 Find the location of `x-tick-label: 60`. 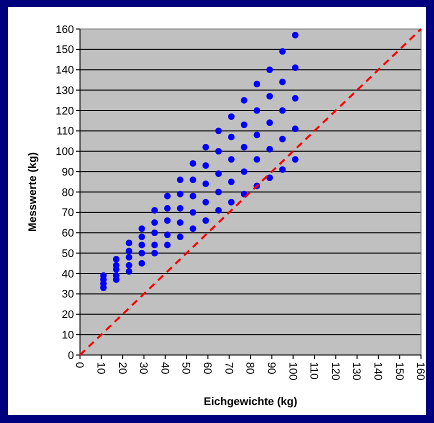

x-tick-label: 60 is located at coordinates (207, 368).